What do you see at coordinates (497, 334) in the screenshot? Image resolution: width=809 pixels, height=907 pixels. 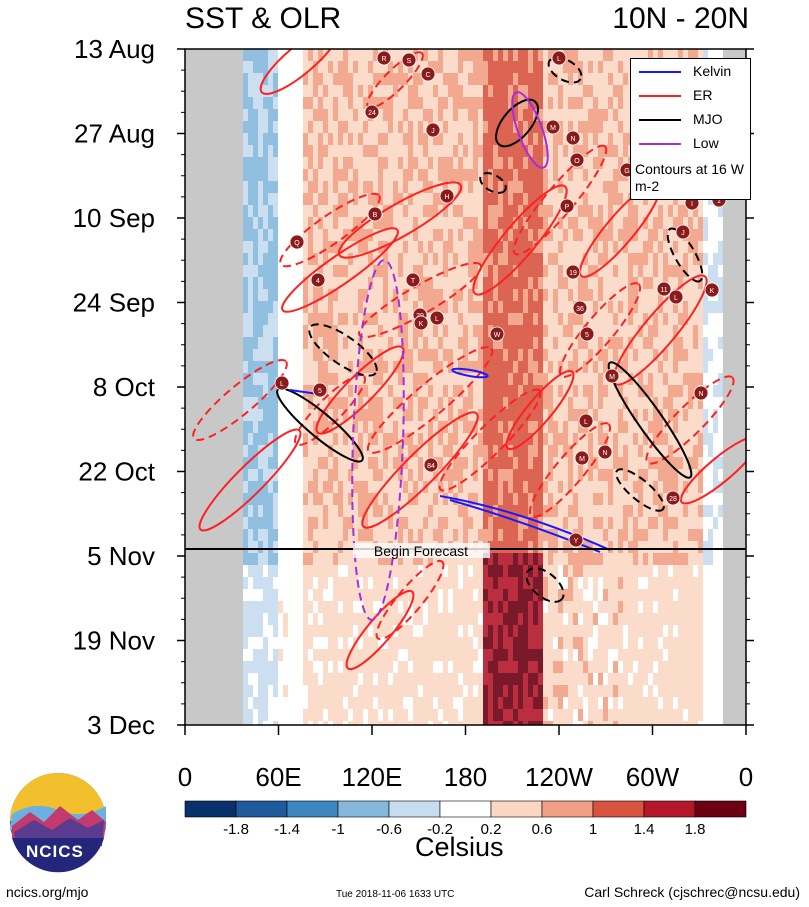 I see `storm-marker: W` at bounding box center [497, 334].